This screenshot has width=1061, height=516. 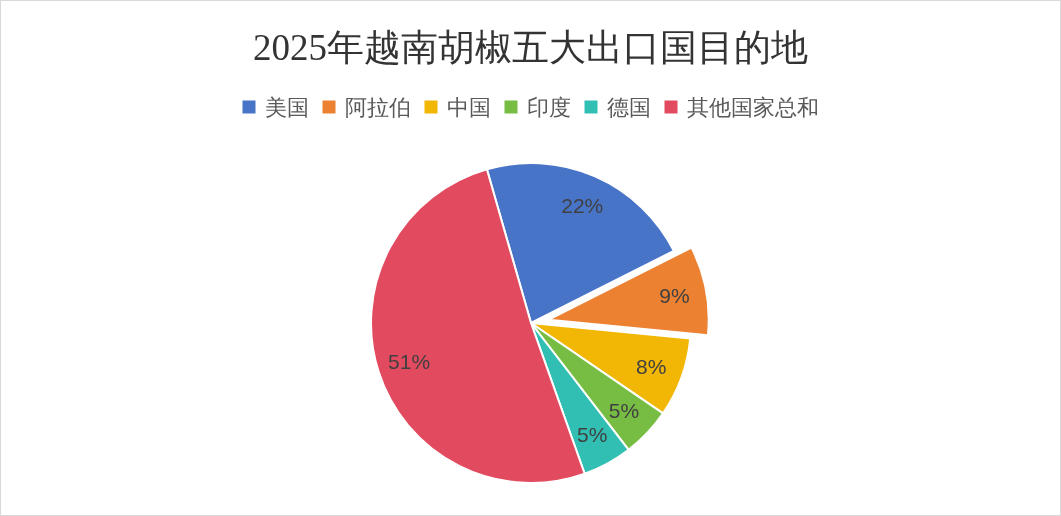 What do you see at coordinates (651, 366) in the screenshot?
I see `data-label: 8%` at bounding box center [651, 366].